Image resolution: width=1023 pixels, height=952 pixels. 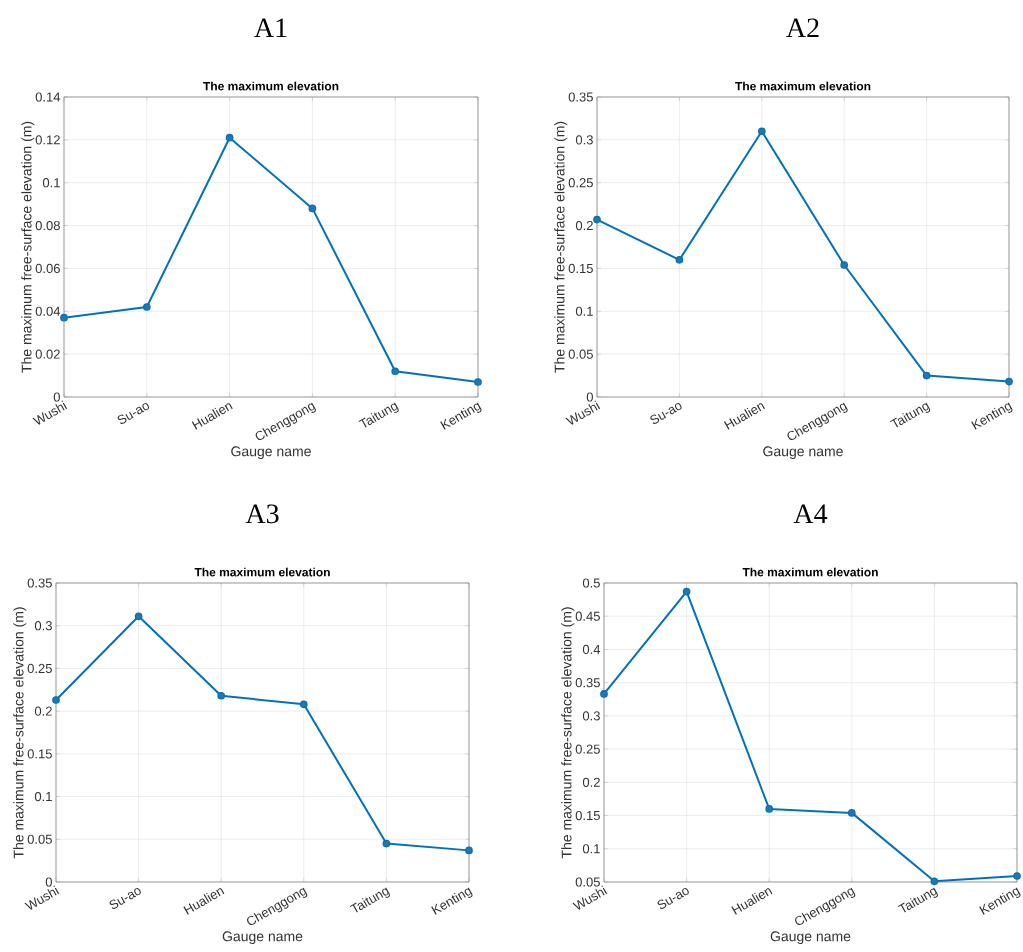 What do you see at coordinates (47, 140) in the screenshot?
I see `y-tick-label: 0.12` at bounding box center [47, 140].